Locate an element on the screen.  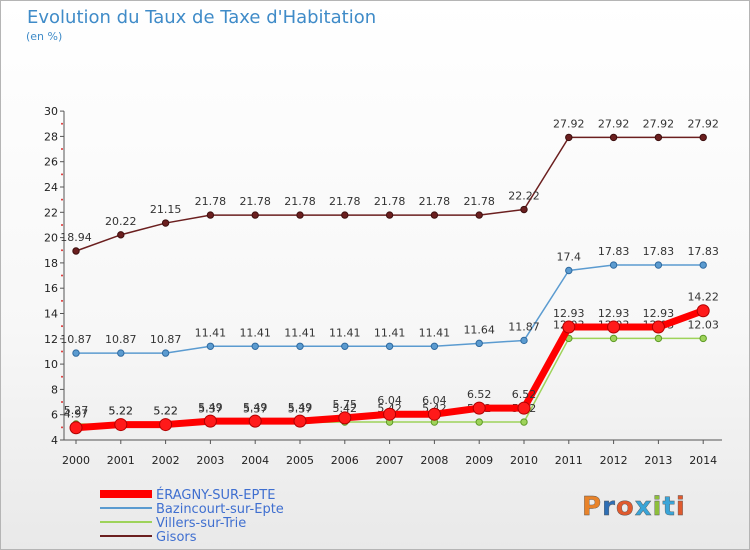
data-label: 11.64 is located at coordinates (479, 329).